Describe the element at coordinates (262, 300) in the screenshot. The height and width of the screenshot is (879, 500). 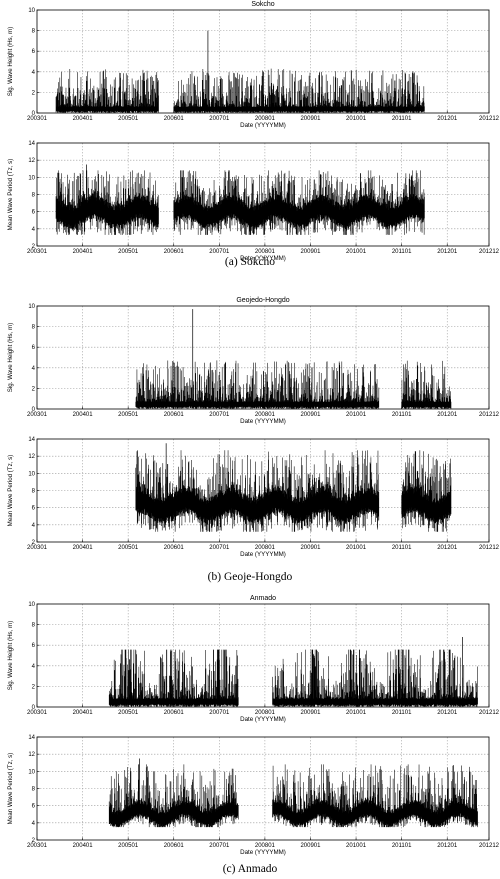
I see `chart-title: Geojedo-Hongdo` at that location.